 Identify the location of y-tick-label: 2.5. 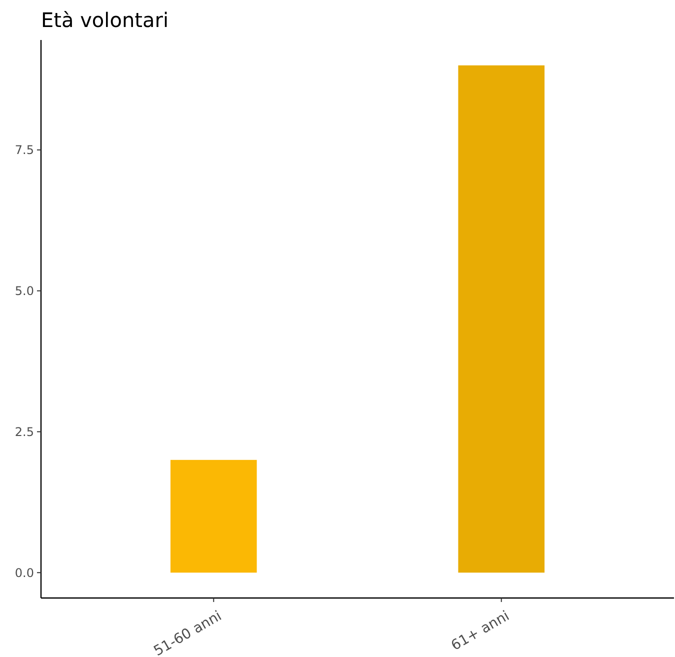
(24, 431).